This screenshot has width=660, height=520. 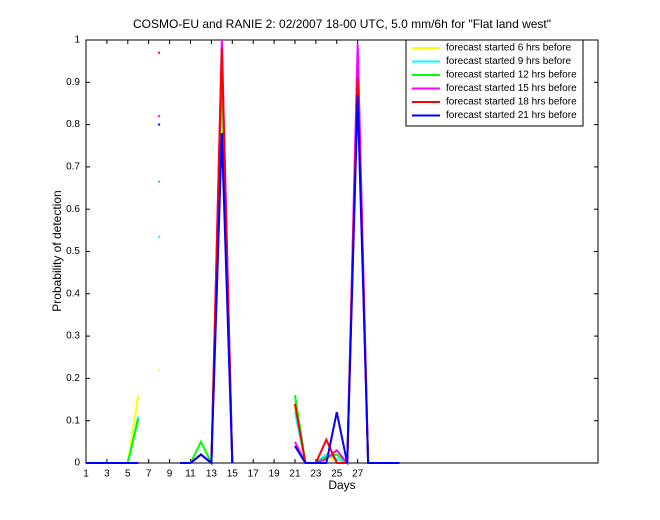 I want to click on legend-label: forecast started 6 hrs before, so click(x=509, y=48).